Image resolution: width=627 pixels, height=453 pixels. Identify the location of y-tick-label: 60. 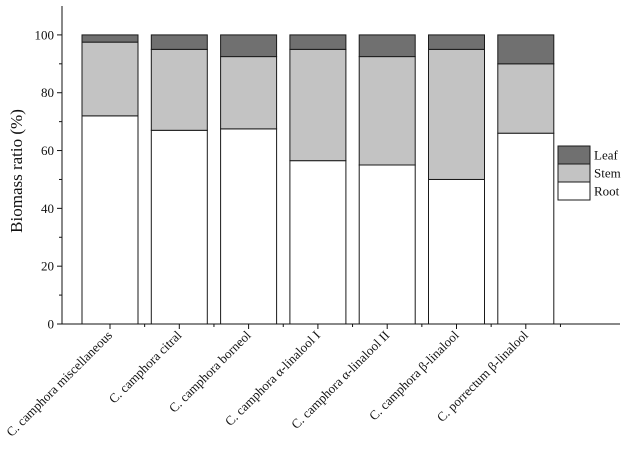
(47, 150).